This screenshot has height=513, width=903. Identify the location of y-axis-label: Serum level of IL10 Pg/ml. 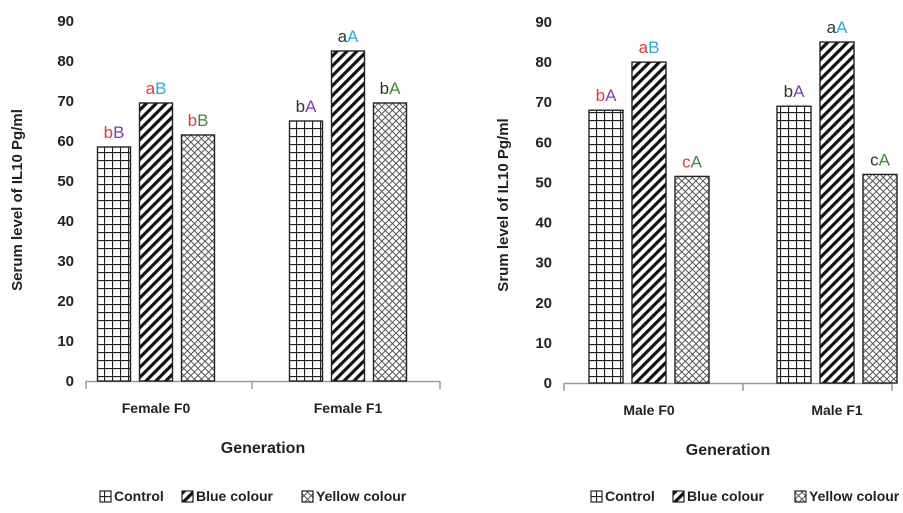
(17, 200).